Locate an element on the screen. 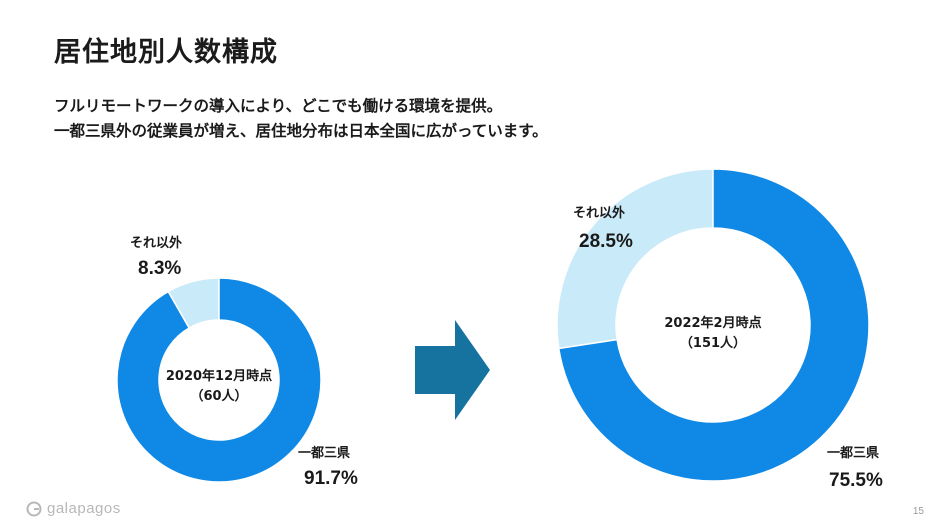 This screenshot has height=529, width=946. slice-value-metro-2022: 75.5% is located at coordinates (856, 480).